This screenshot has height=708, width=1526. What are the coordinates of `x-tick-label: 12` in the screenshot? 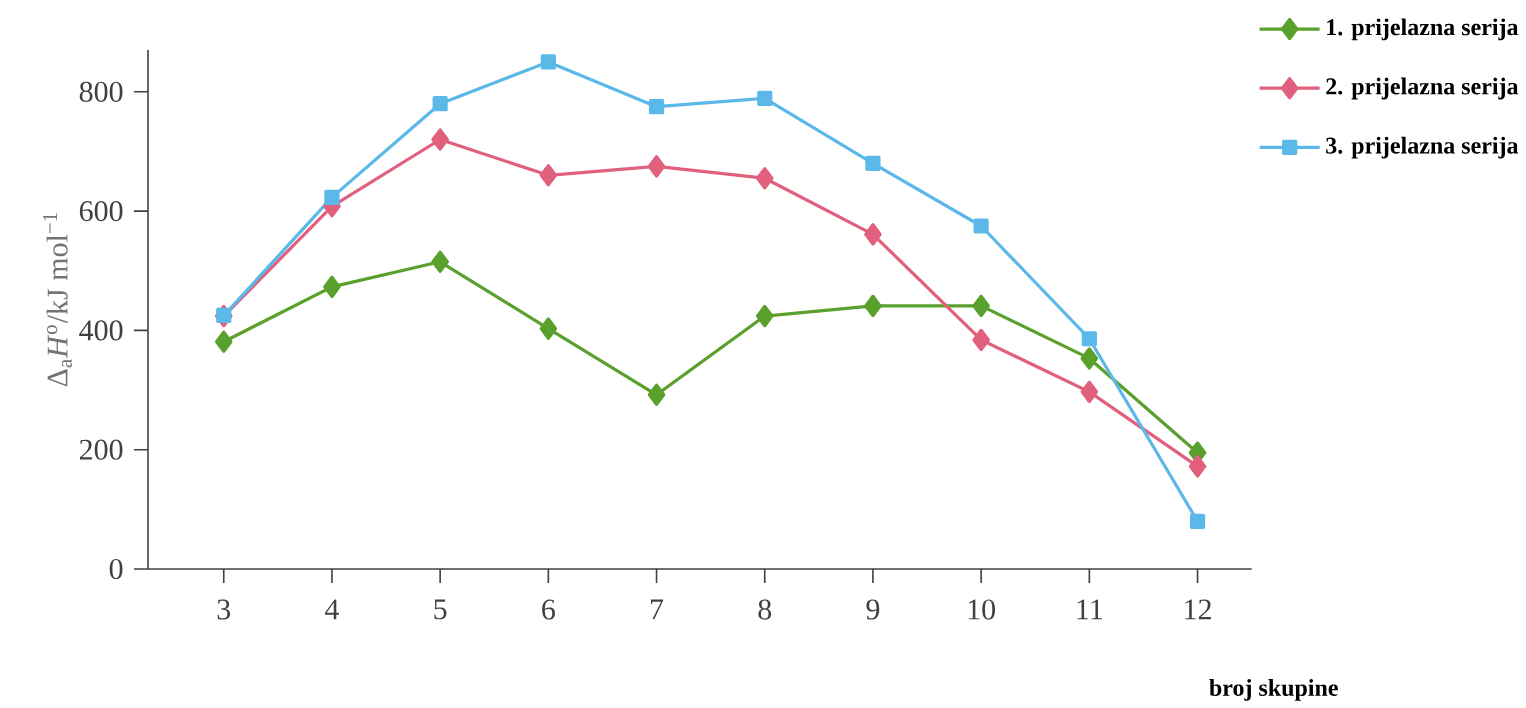 It's located at (1198, 609).